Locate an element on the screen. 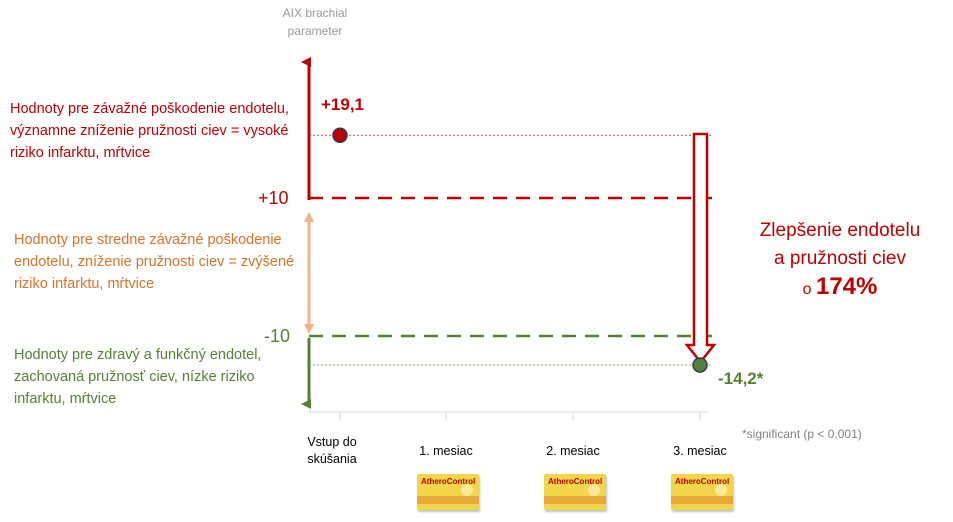 This screenshot has width=953, height=522. x-tick-label-entry: Vstup do skúšania is located at coordinates (332, 450).